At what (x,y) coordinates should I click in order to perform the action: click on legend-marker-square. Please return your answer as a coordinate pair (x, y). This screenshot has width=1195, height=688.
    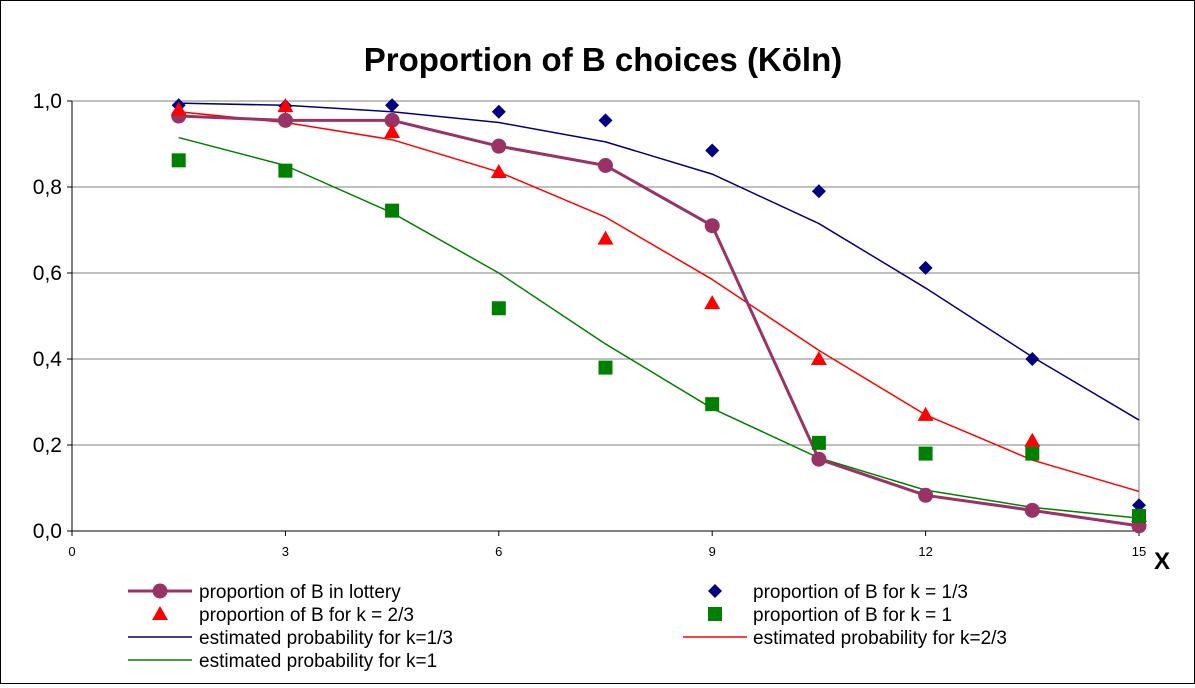
    Looking at the image, I should click on (715, 614).